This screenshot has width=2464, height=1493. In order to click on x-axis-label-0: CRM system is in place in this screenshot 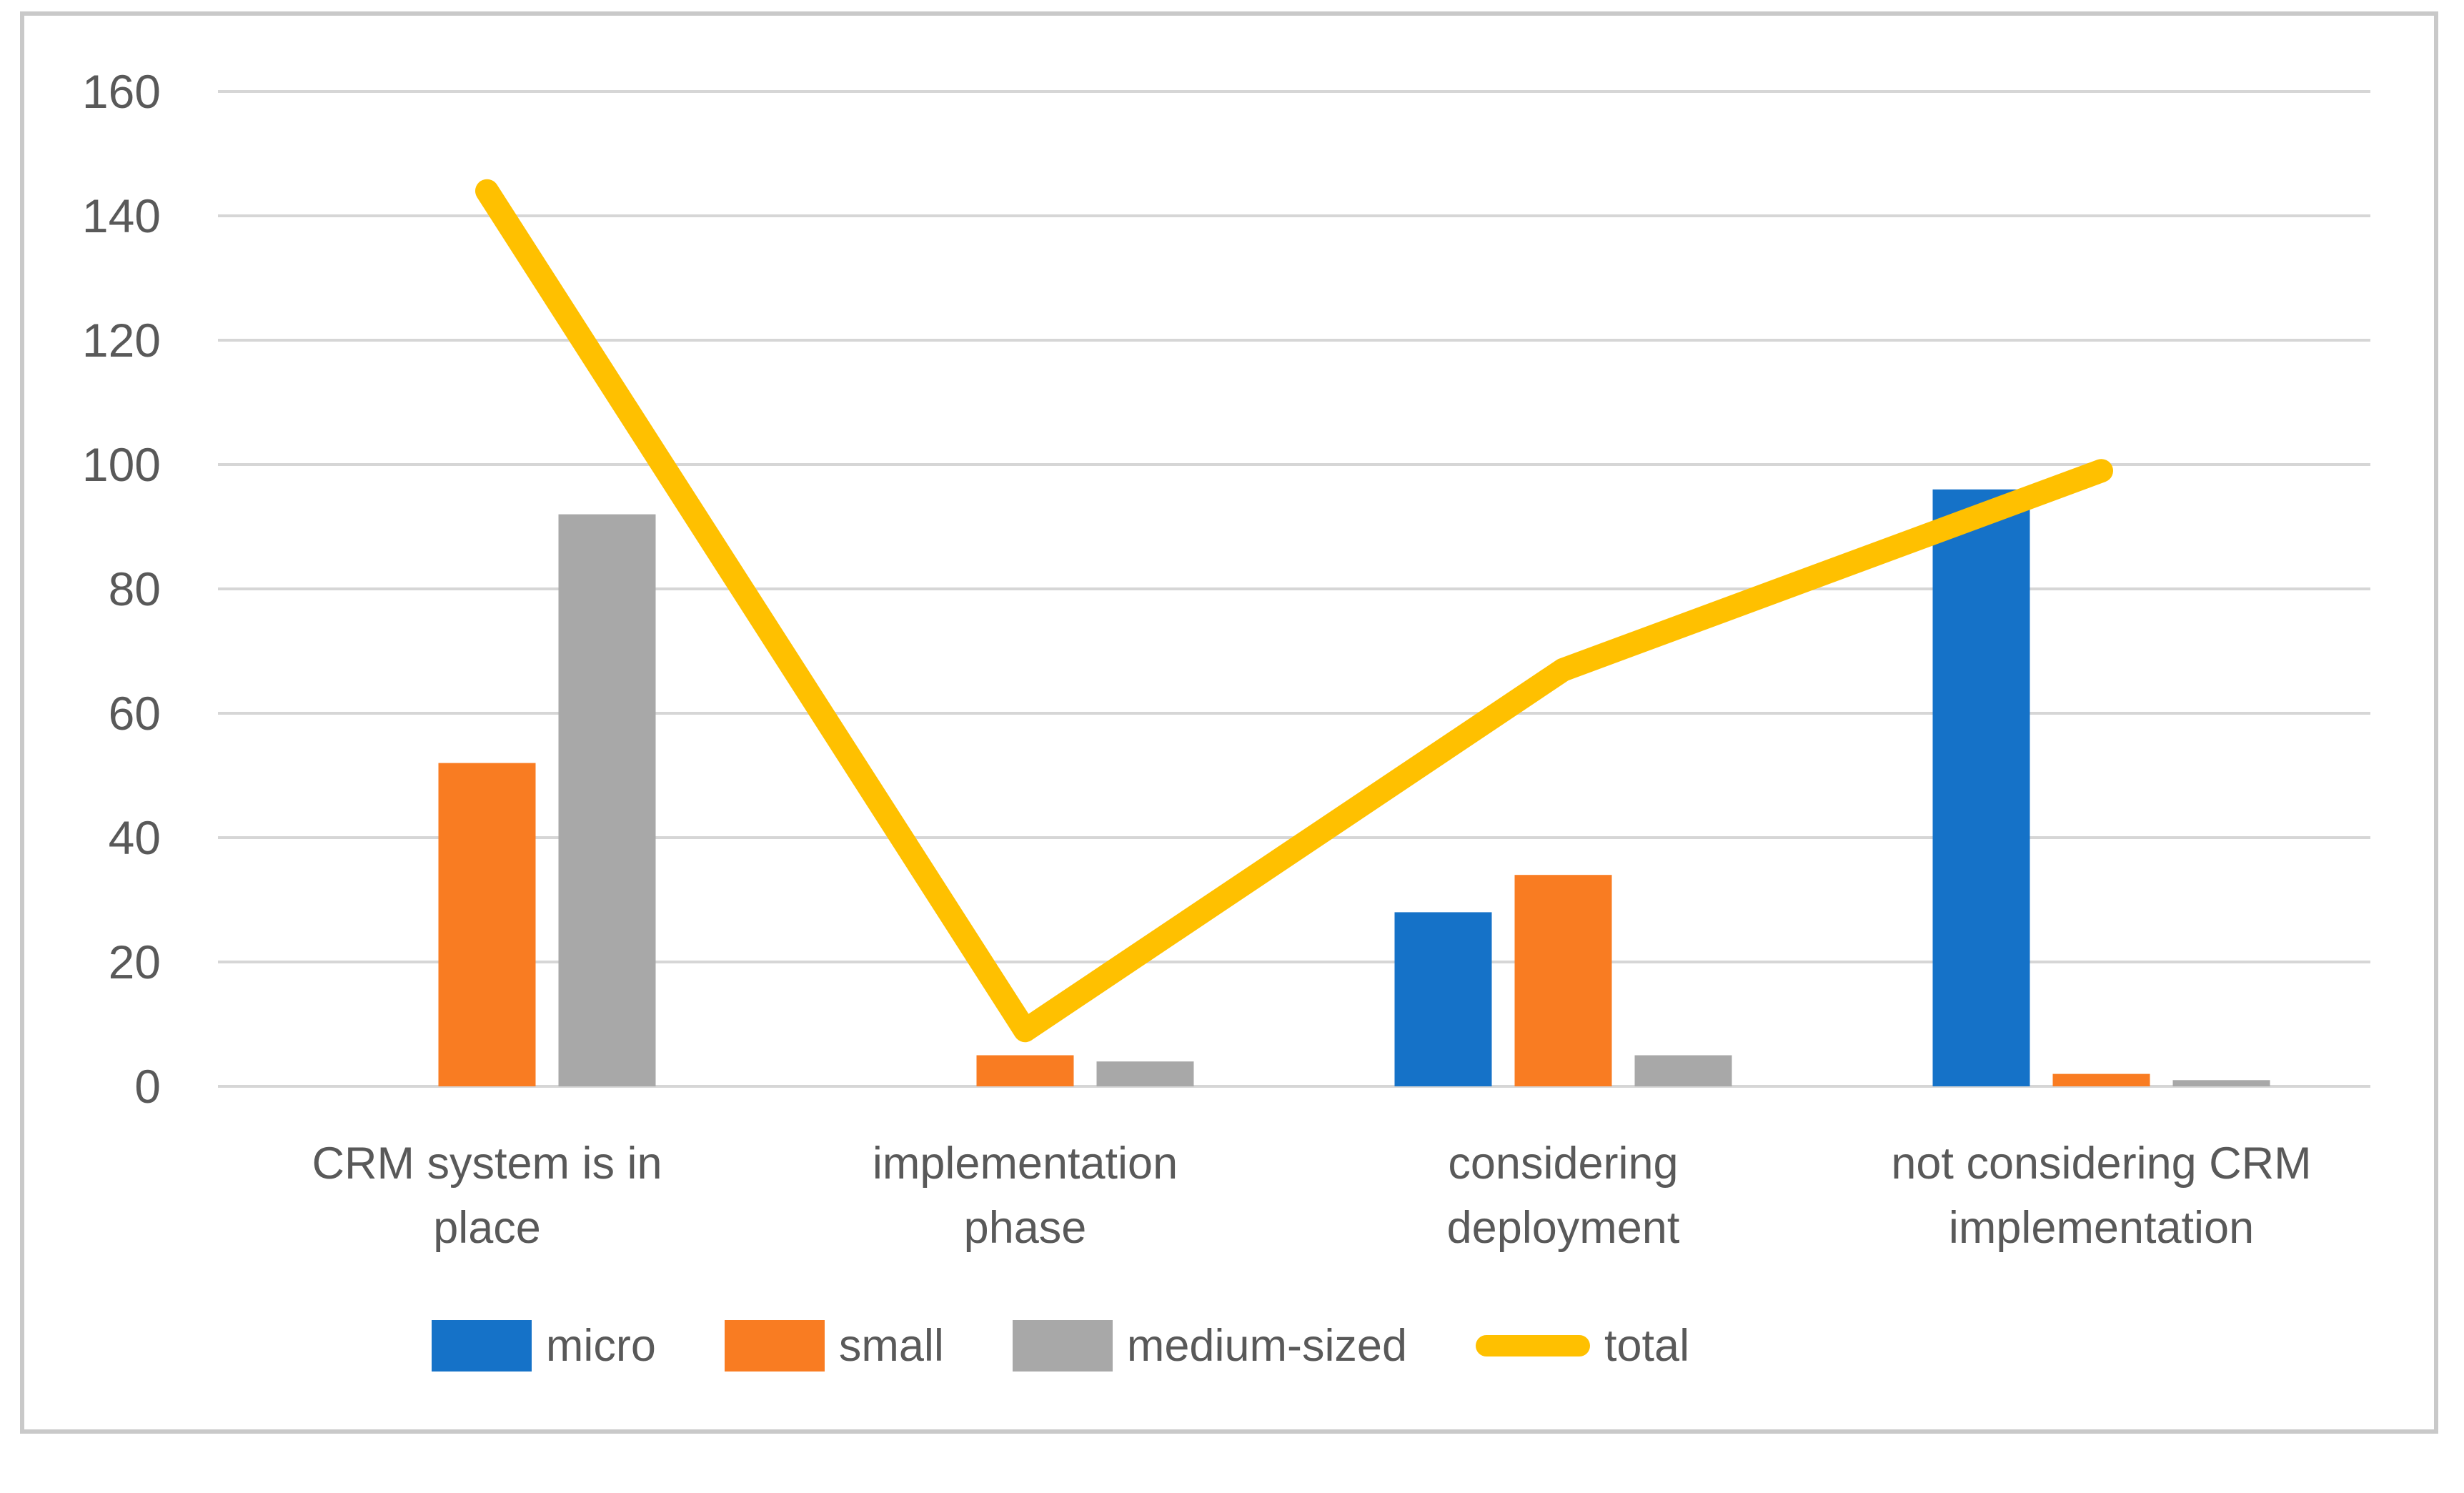, I will do `click(487, 1196)`.